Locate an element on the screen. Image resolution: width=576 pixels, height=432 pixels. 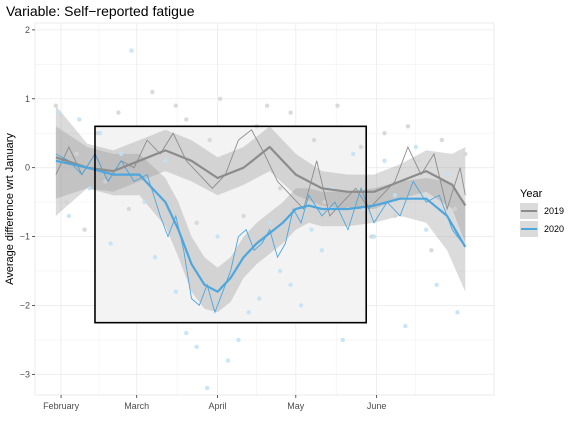
y-tick-label: −3 is located at coordinates (25, 374).